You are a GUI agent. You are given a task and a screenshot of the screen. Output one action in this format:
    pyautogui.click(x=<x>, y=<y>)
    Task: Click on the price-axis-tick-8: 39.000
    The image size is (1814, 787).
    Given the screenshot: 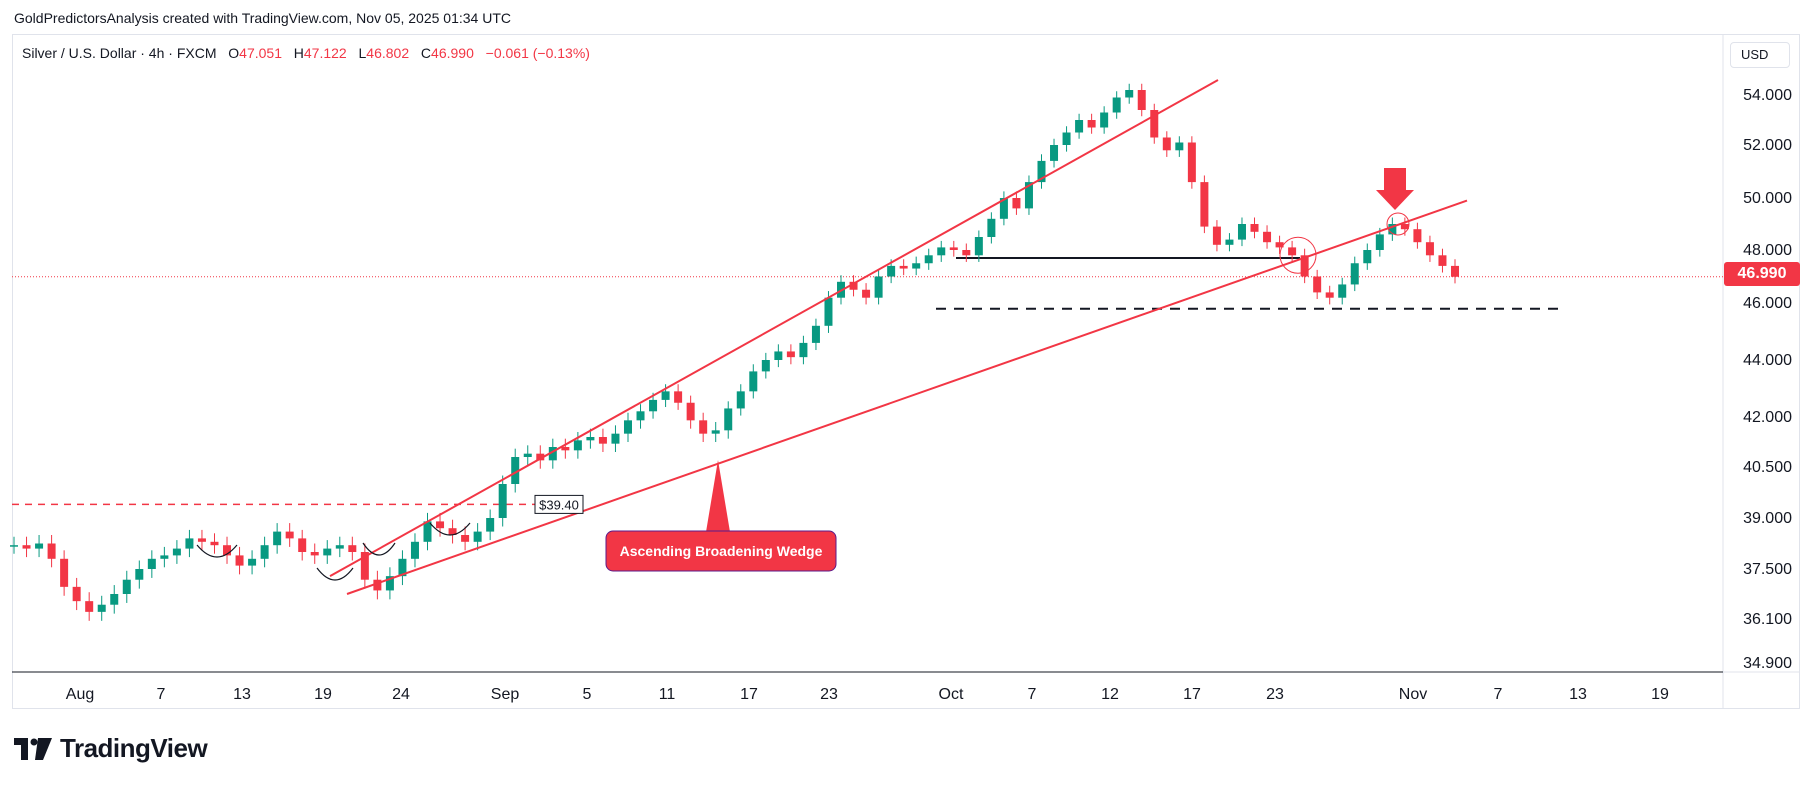 What is the action you would take?
    pyautogui.click(x=1767, y=518)
    